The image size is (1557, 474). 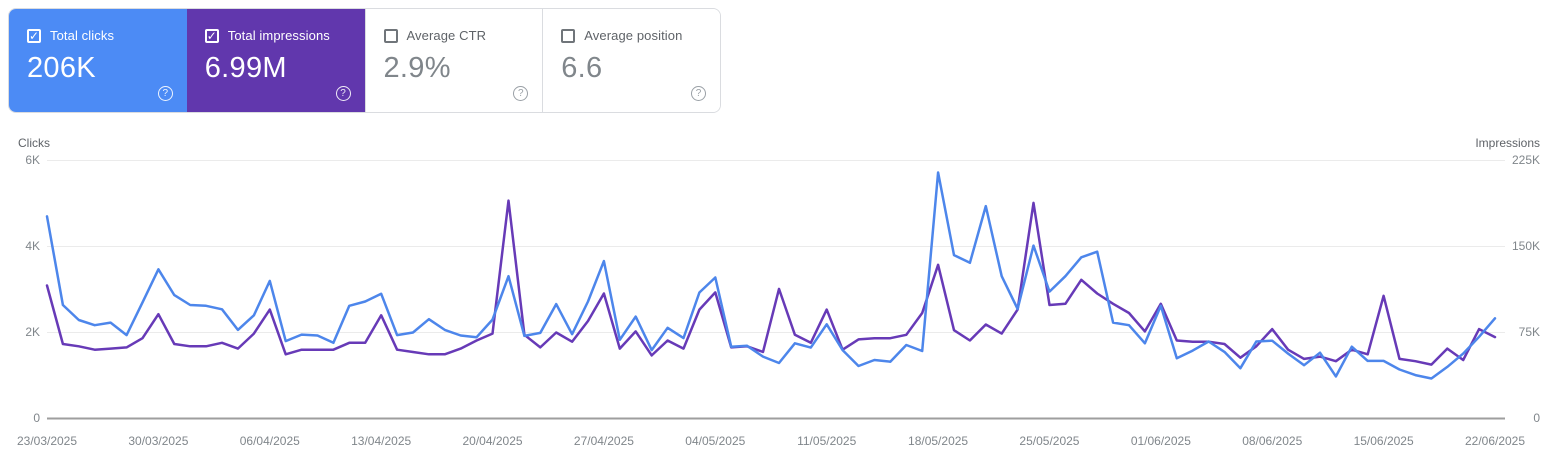 I want to click on card-total-clicks: ✓ Total clicks 206K ?, so click(x=98, y=60).